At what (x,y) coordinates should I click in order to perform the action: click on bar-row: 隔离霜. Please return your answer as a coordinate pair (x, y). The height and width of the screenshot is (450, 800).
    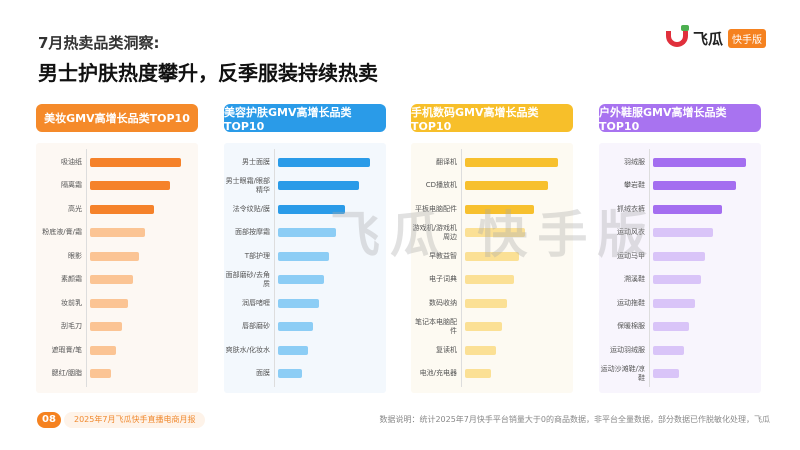
    Looking at the image, I should click on (117, 186).